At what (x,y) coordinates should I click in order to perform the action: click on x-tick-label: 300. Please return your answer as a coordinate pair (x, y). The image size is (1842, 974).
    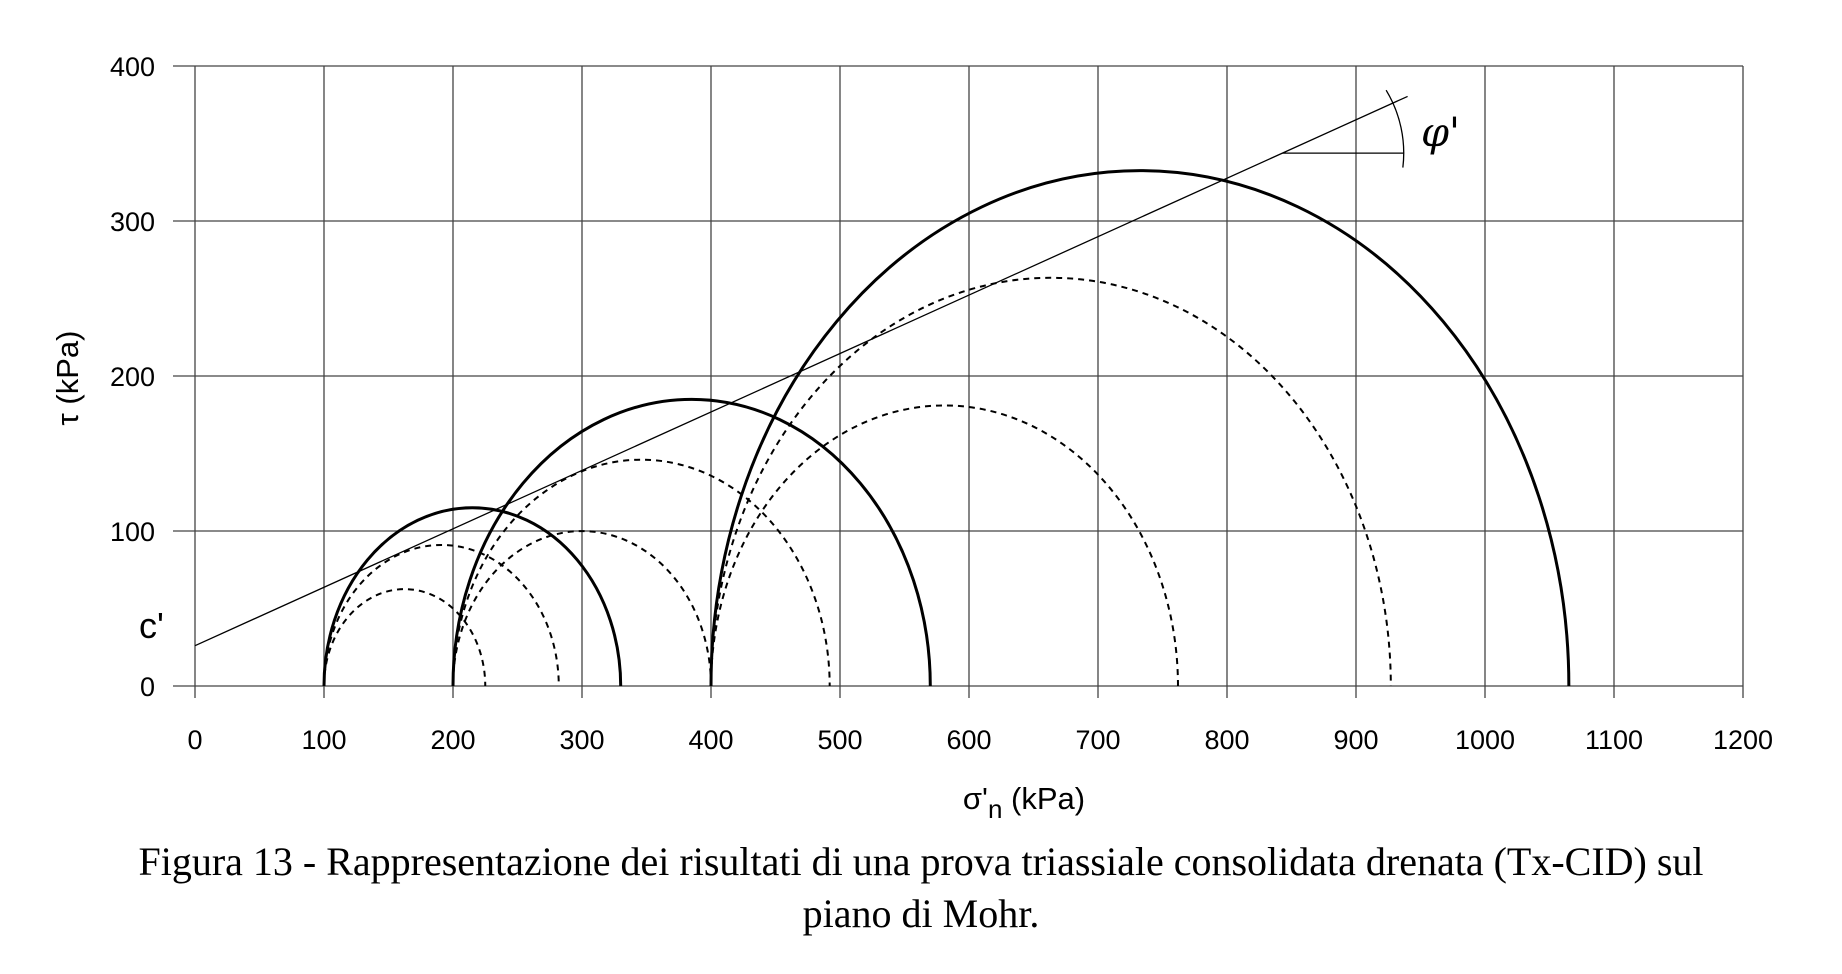
    Looking at the image, I should click on (581, 740).